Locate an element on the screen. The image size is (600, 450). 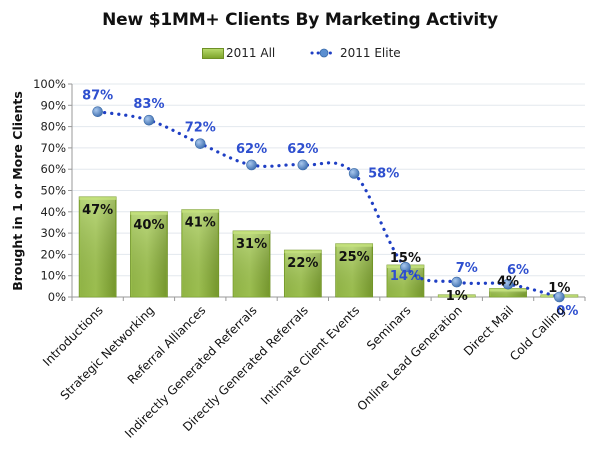
line-data-label: 6% is located at coordinates (518, 270).